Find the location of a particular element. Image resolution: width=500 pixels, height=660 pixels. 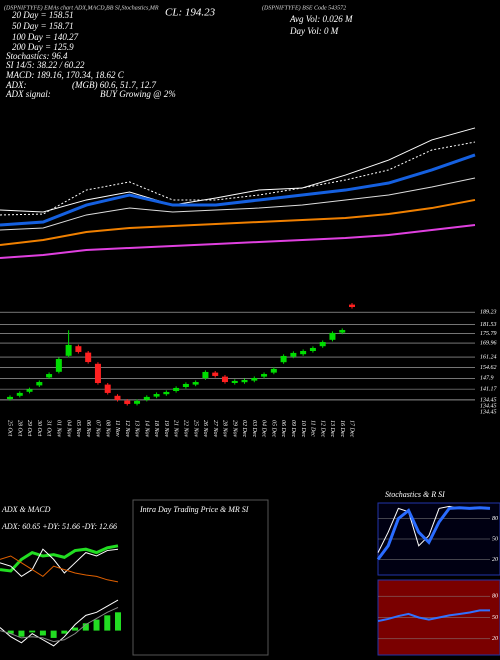

x-tick-label: 01 Nov is located at coordinates (58, 429).